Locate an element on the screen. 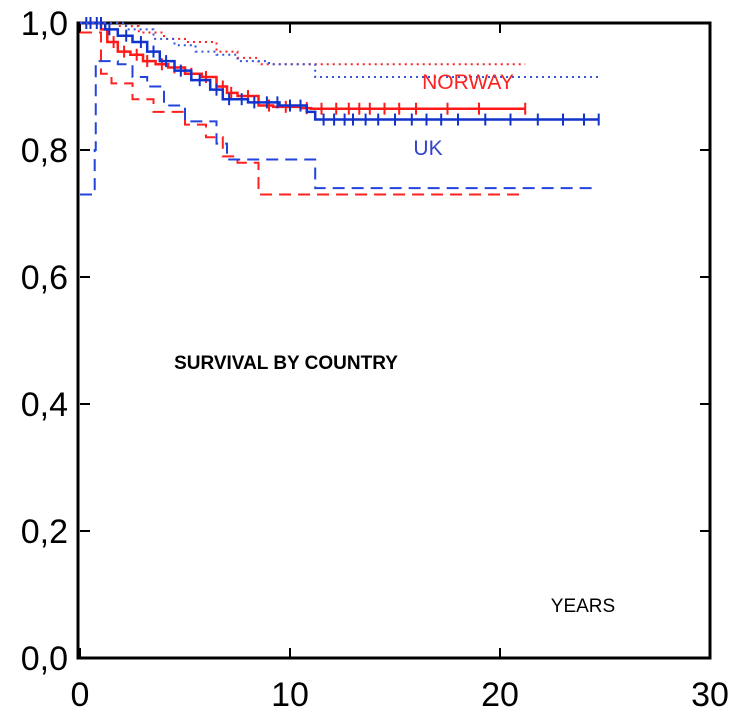 Image resolution: width=736 pixels, height=713 pixels. norway-label: NORWAY is located at coordinates (468, 82).